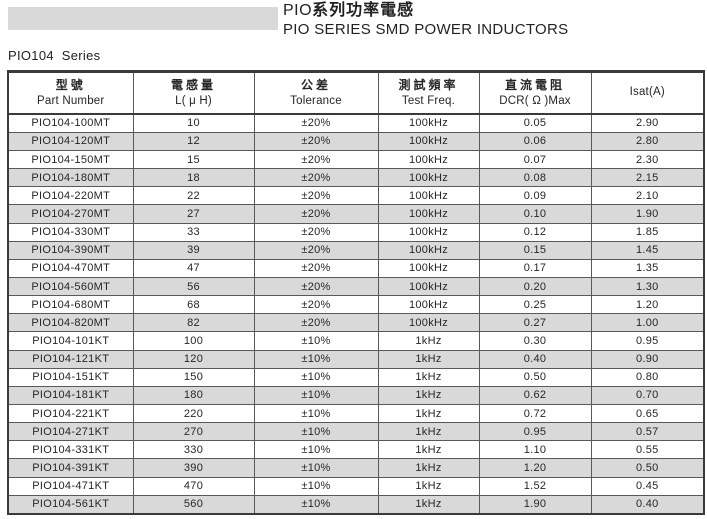  What do you see at coordinates (193, 486) in the screenshot?
I see `cell-inductance: 470` at bounding box center [193, 486].